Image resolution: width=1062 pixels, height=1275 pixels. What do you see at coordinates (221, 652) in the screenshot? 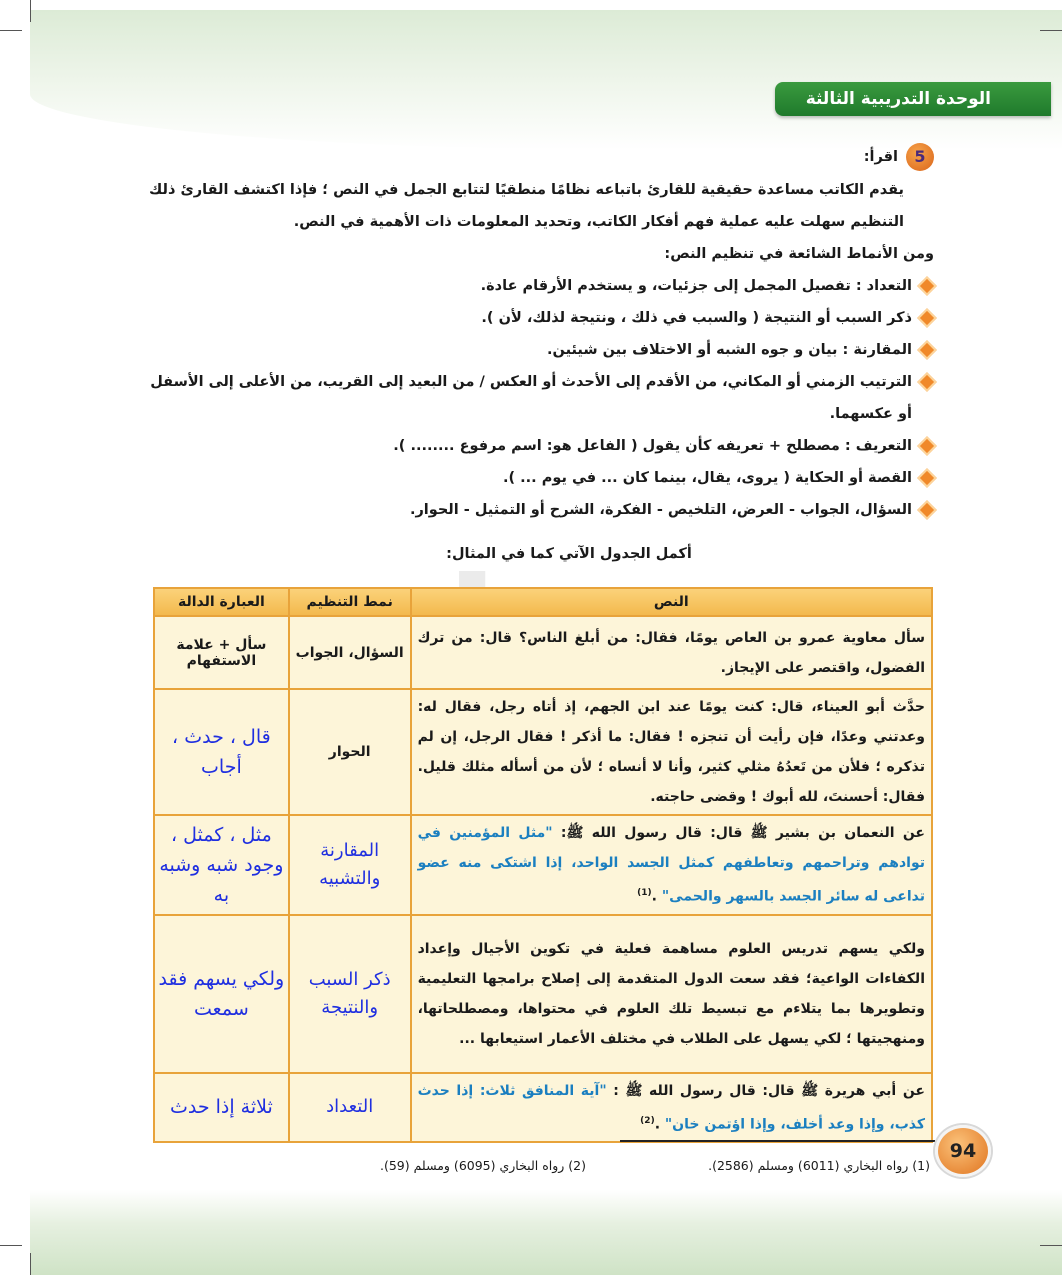
I see `row-phrase: سأل + علامة الاستفهام` at bounding box center [221, 652].